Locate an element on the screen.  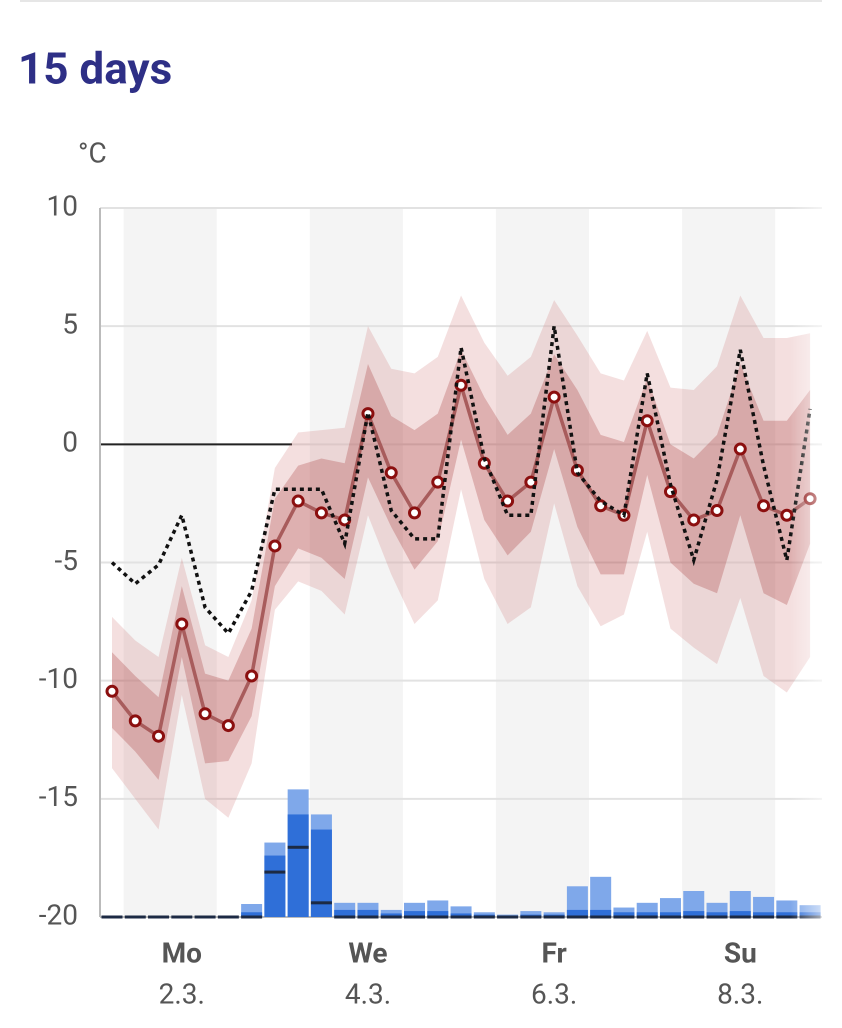
day-label: Mo is located at coordinates (182, 952).